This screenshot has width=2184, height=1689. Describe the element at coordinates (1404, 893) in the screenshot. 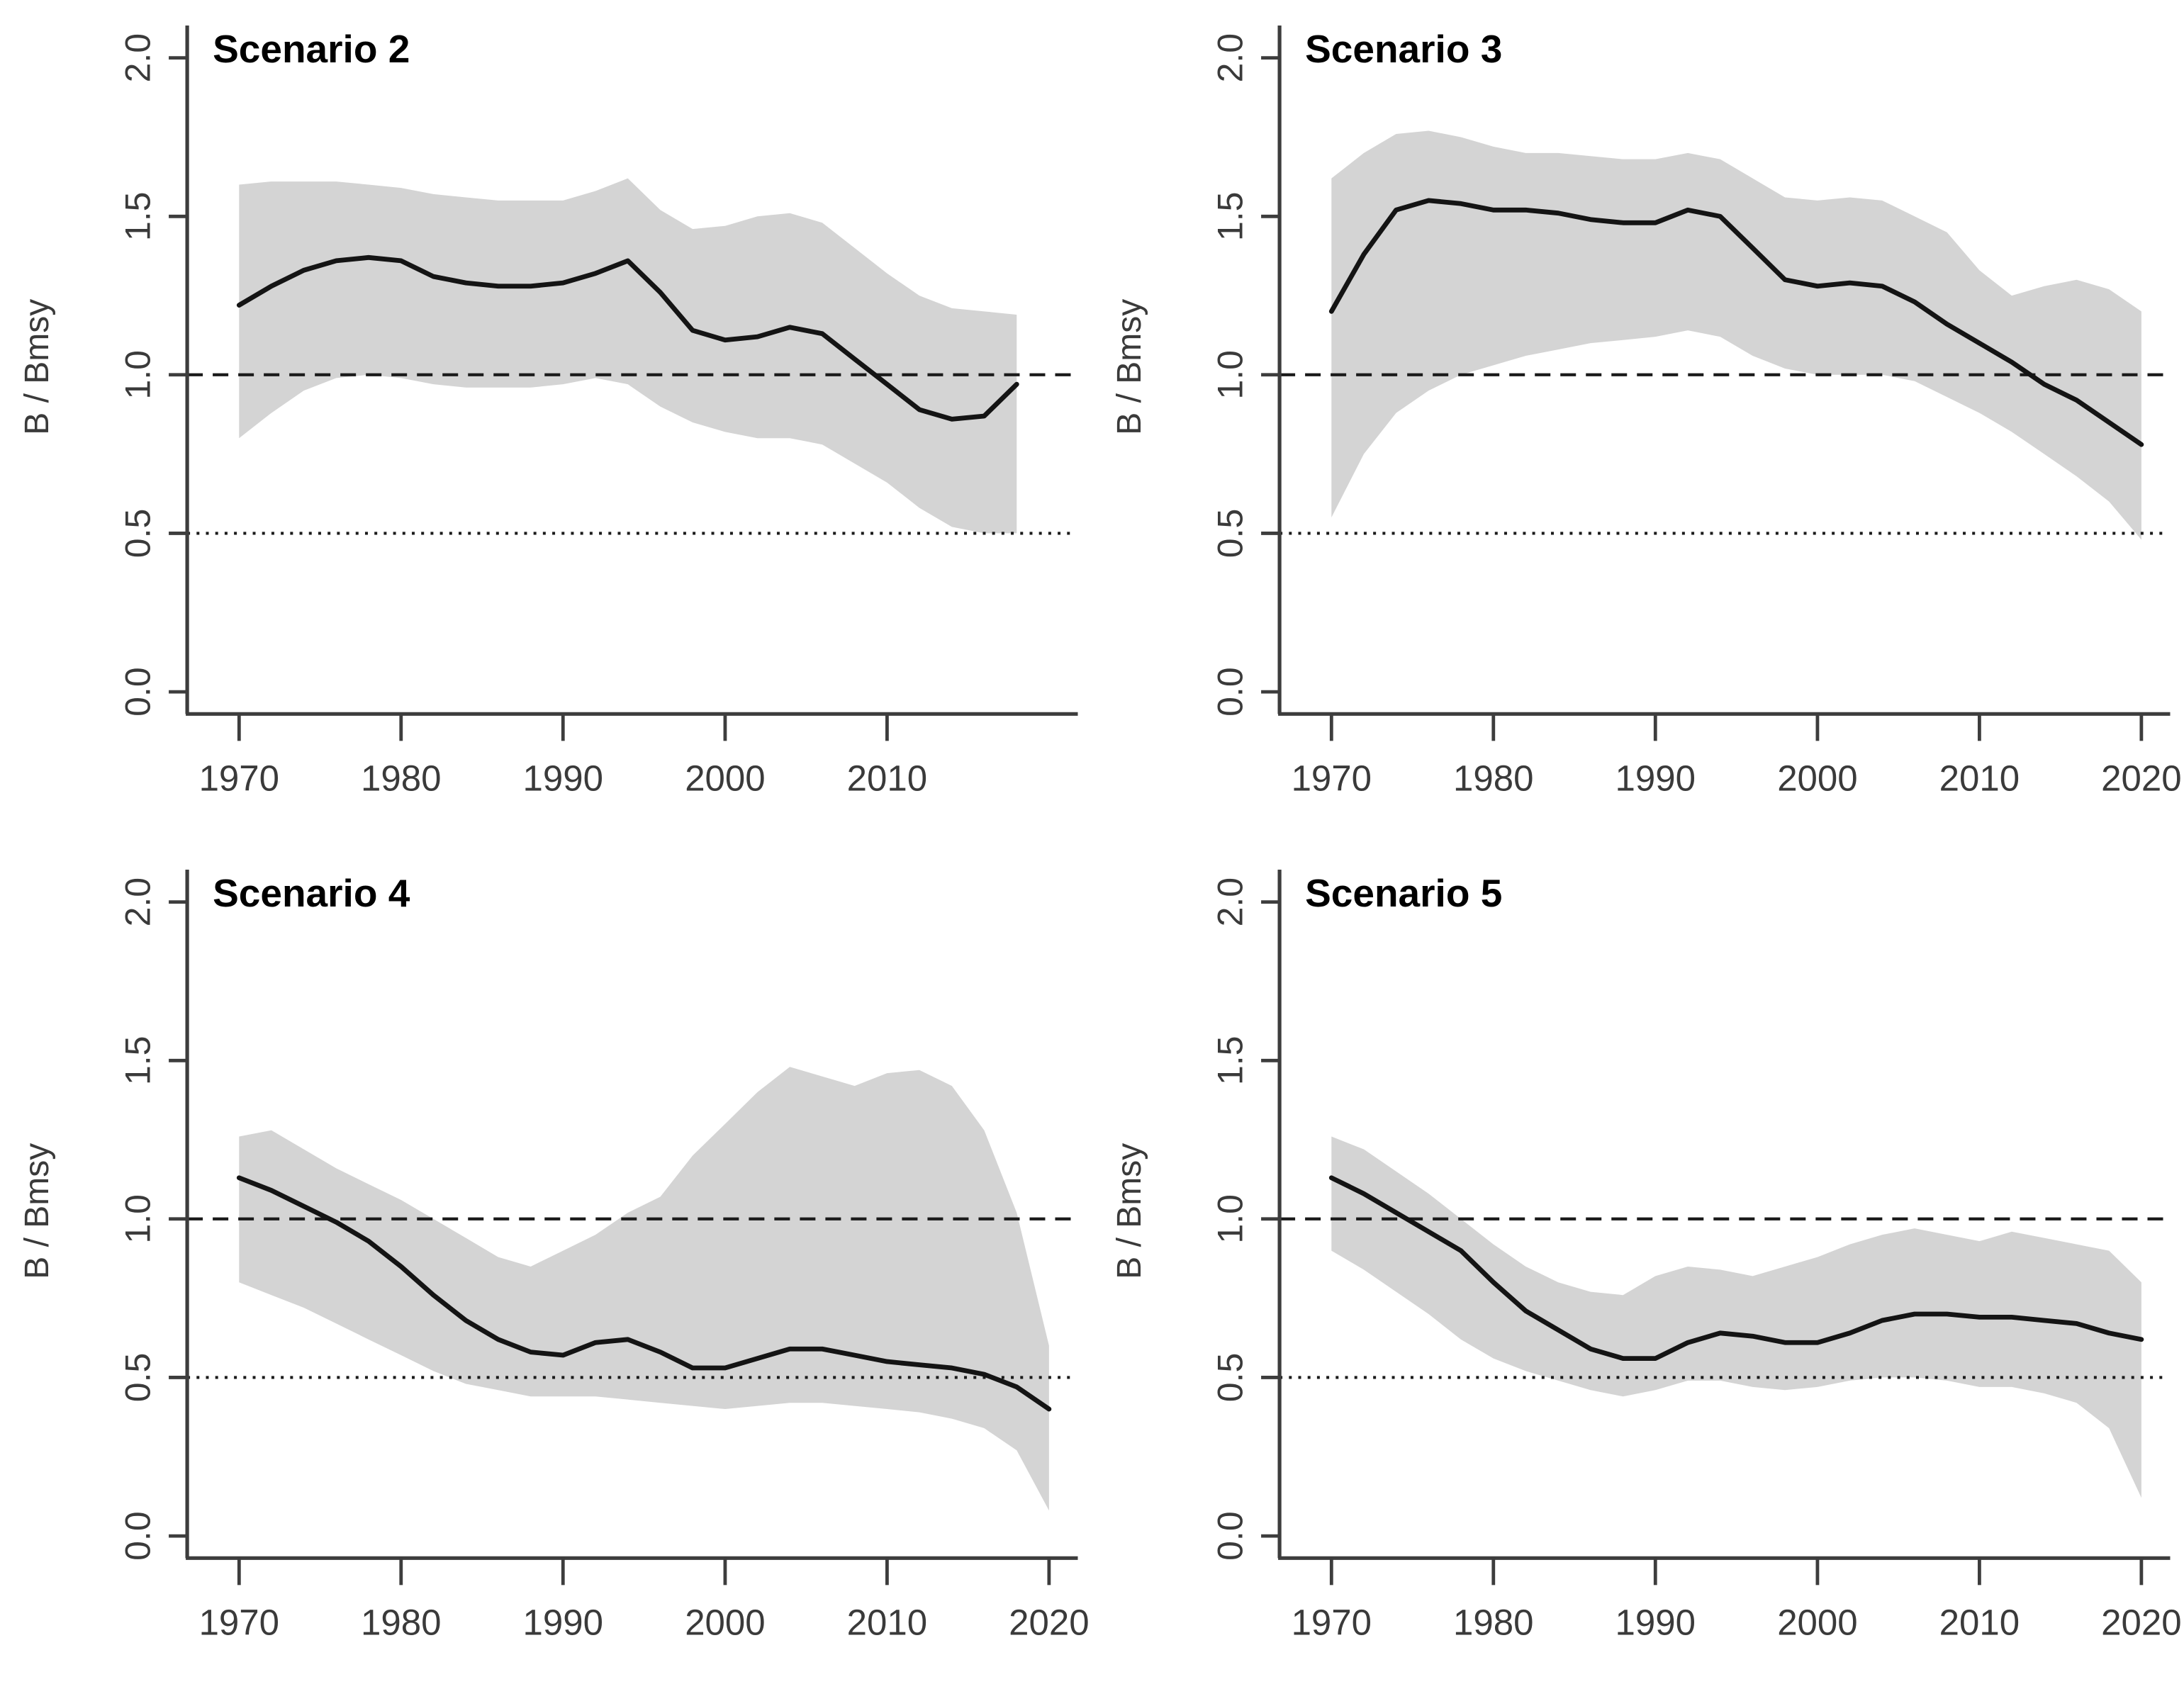

I see `chart-title: Scenario 5` at that location.